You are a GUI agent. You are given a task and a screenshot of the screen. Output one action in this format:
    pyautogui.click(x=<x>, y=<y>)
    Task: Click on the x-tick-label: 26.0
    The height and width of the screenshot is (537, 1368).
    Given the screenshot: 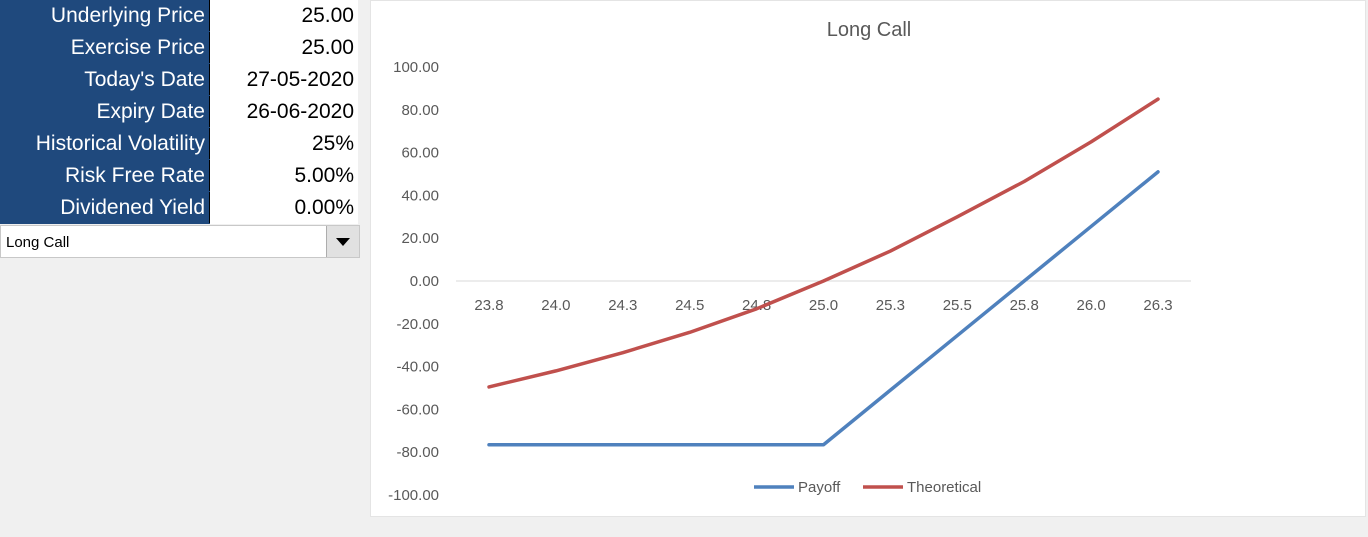 What is the action you would take?
    pyautogui.click(x=1090, y=305)
    